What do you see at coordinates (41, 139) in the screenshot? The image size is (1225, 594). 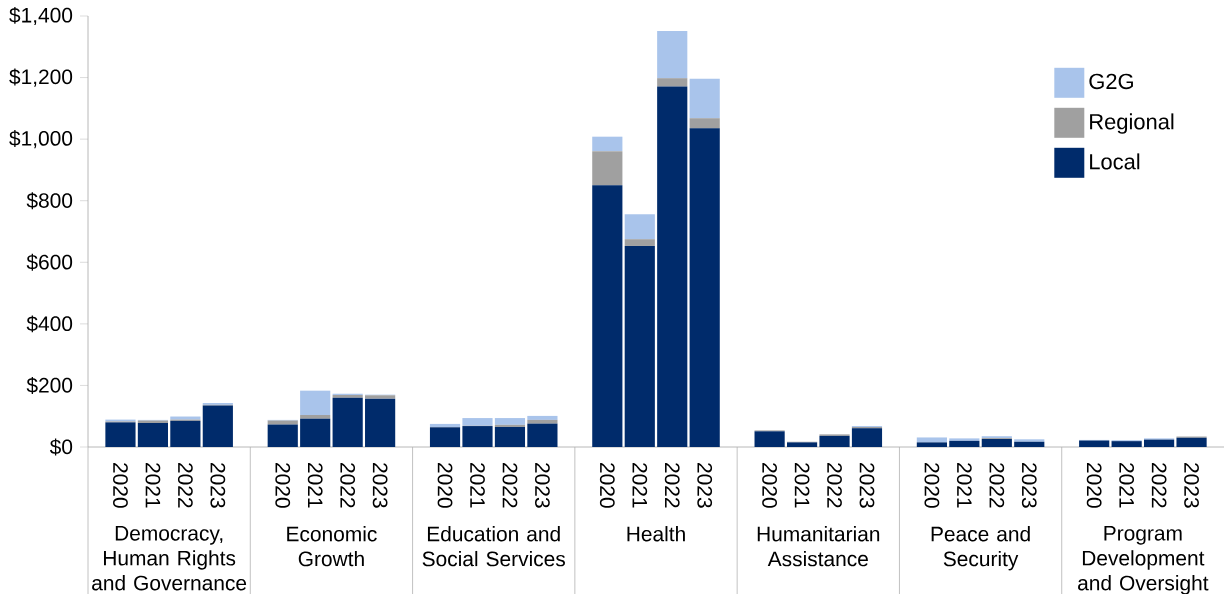 I see `y-tick-label: $1,000` at bounding box center [41, 139].